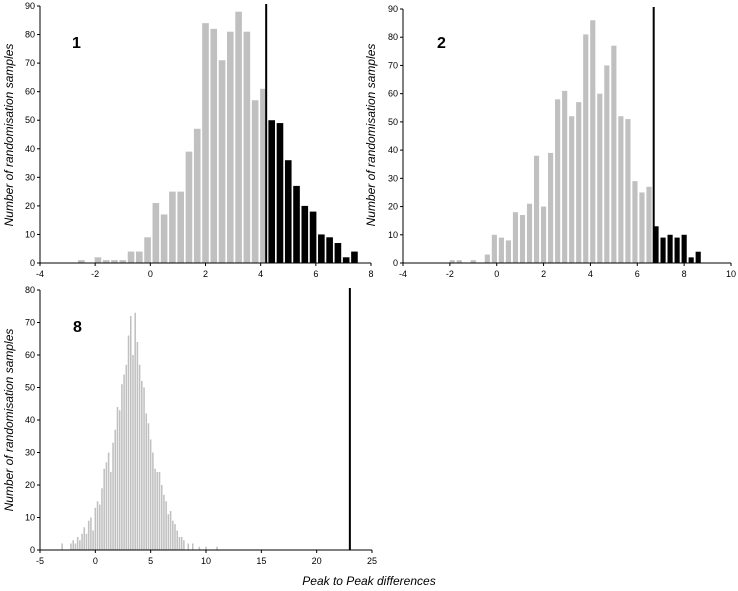  What do you see at coordinates (370, 274) in the screenshot?
I see `x-tick-label: 8` at bounding box center [370, 274].